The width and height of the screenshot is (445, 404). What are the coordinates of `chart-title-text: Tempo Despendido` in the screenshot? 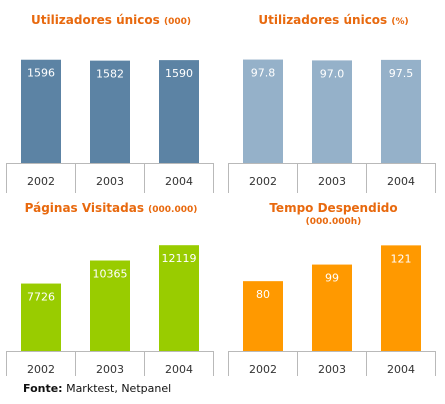 It's located at (333, 208).